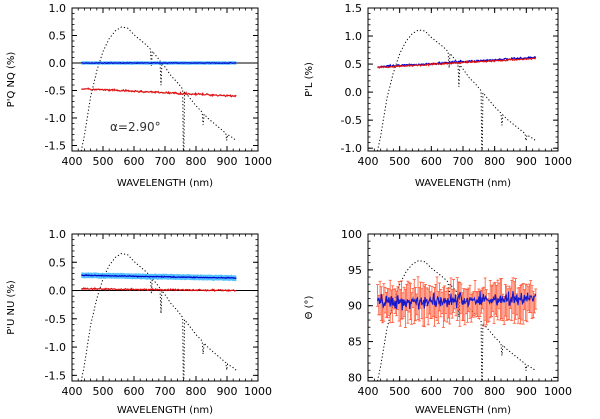  I want to click on y-tick-label: 90, so click(355, 306).